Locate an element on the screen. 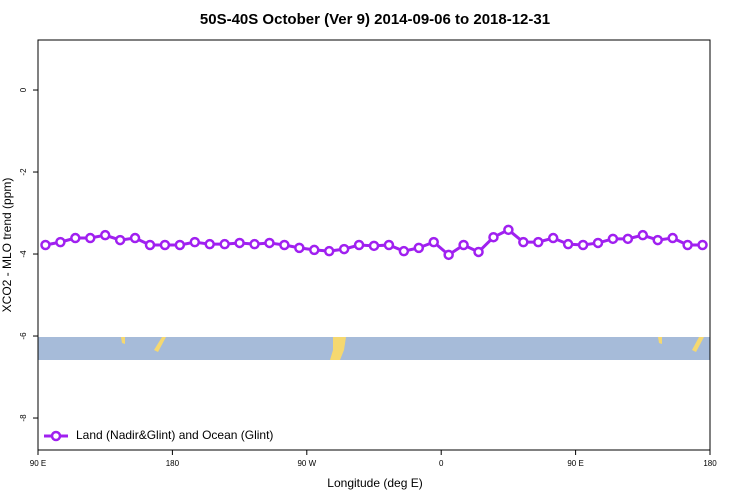  legend-label: Land (Nadir&Glint) and Ocean (Glint) is located at coordinates (174, 435).